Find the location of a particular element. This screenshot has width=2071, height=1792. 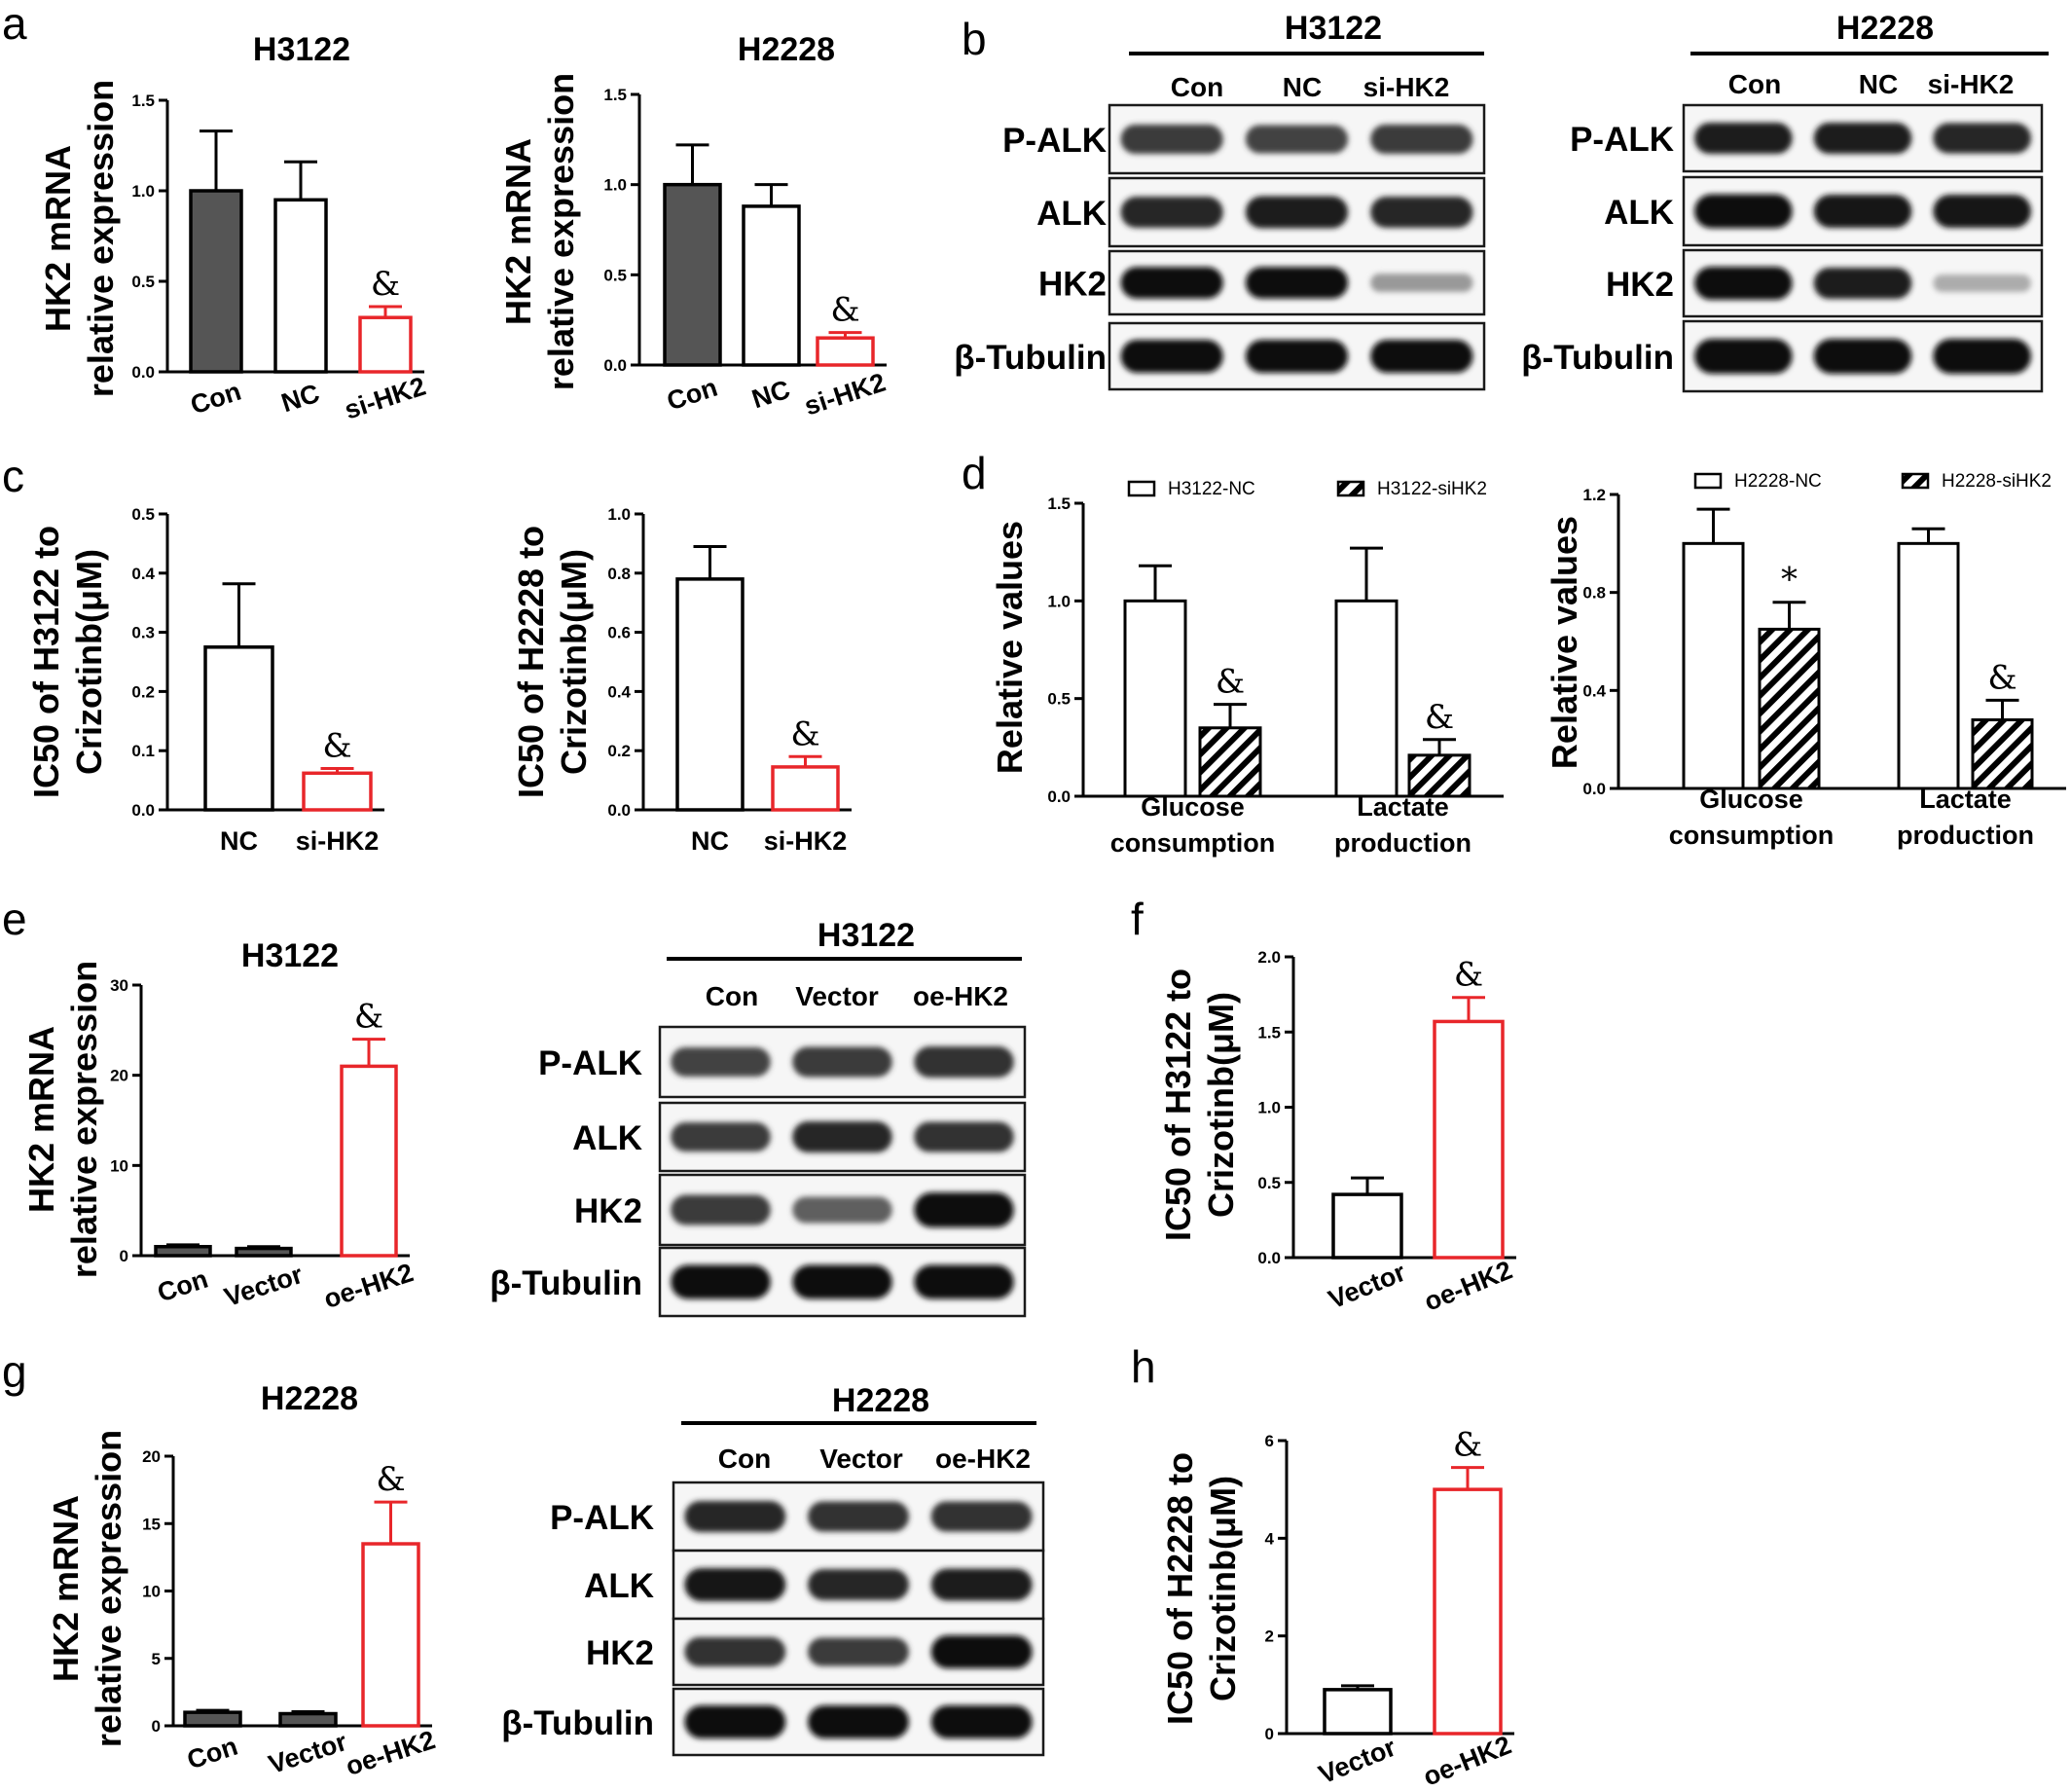

western-blot-e2: H3122 Con Vector oe-HK2 P-ALK ALK HK2 β-Tubulin is located at coordinates (759, 1117).